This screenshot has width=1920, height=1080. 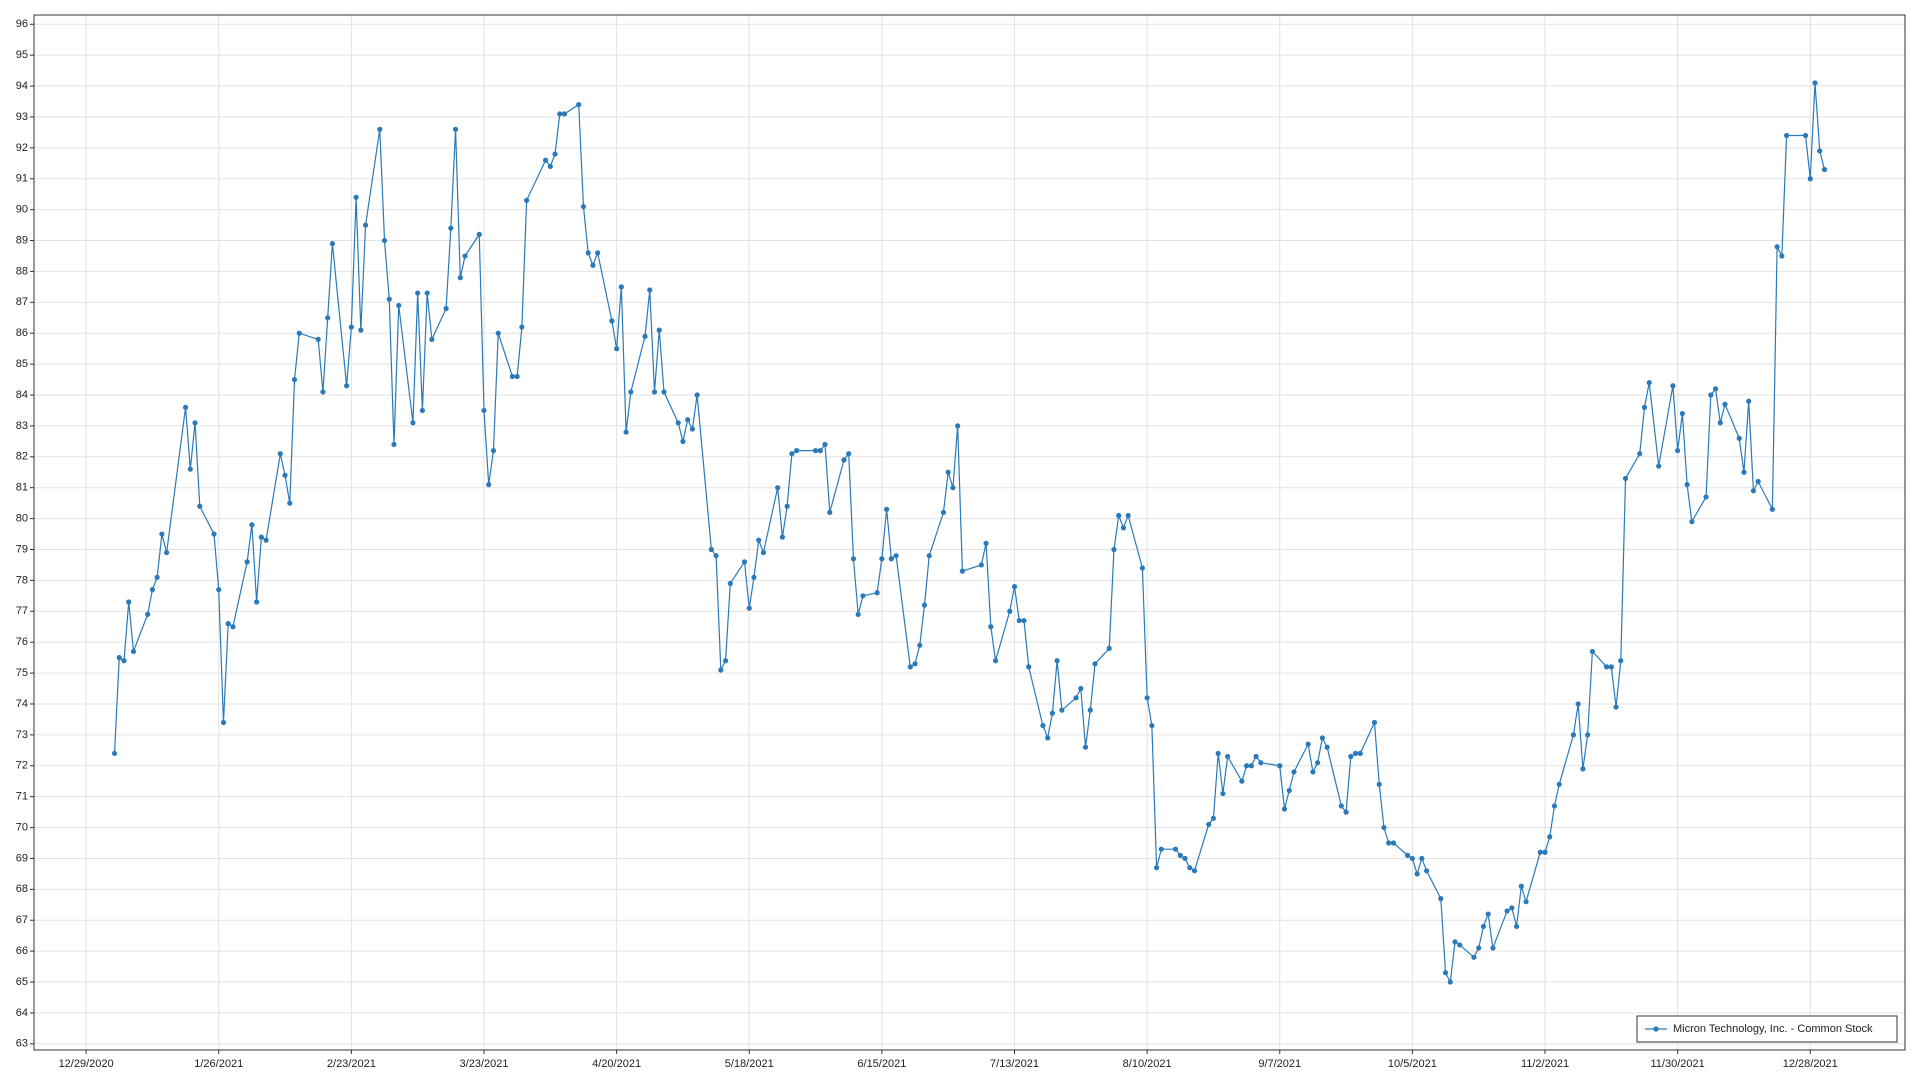 What do you see at coordinates (22, 24) in the screenshot?
I see `y-tick-label: 96` at bounding box center [22, 24].